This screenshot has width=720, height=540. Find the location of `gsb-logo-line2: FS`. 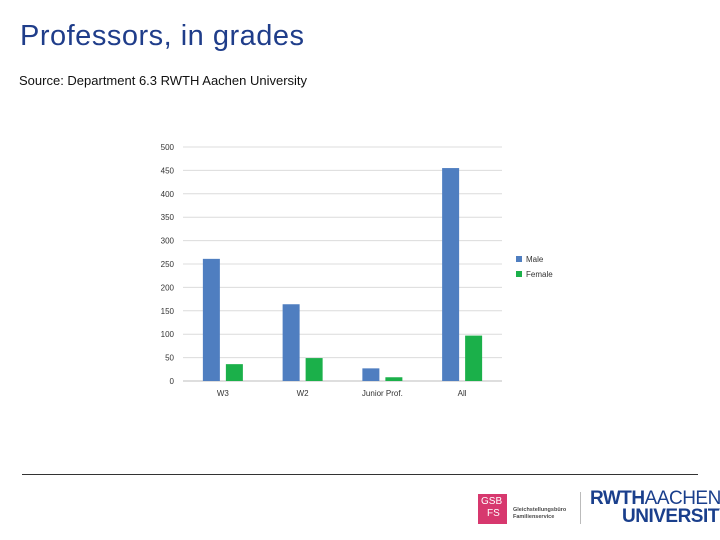

gsb-logo-line2: FS is located at coordinates (493, 513).